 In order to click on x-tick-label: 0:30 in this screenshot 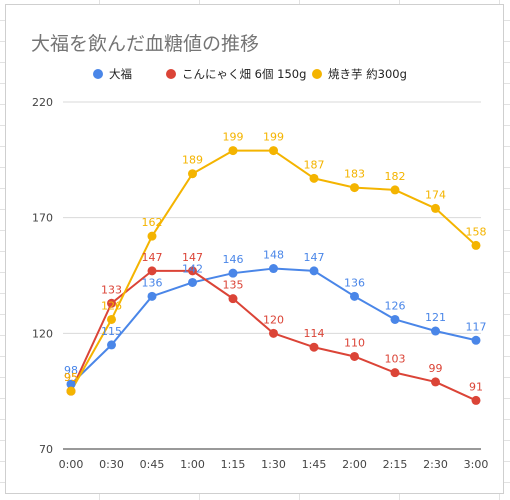, I will do `click(111, 464)`.